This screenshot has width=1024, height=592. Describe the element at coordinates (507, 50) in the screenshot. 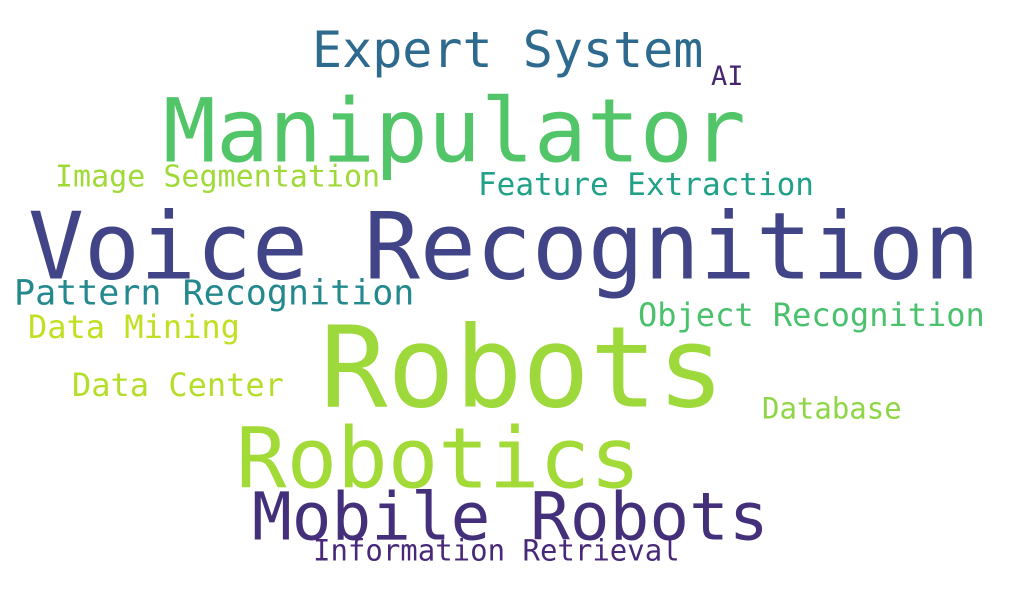

I see `word-expert-system: Expert System` at that location.